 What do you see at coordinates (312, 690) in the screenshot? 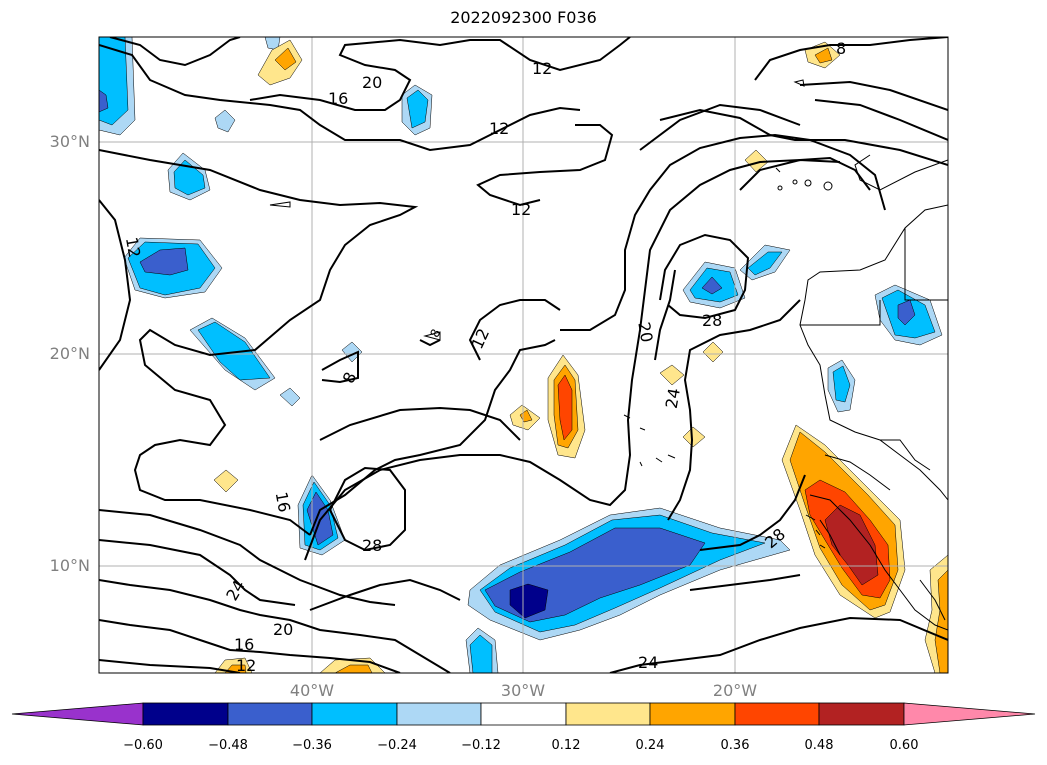
I see `lon-label: 40°W` at bounding box center [312, 690].